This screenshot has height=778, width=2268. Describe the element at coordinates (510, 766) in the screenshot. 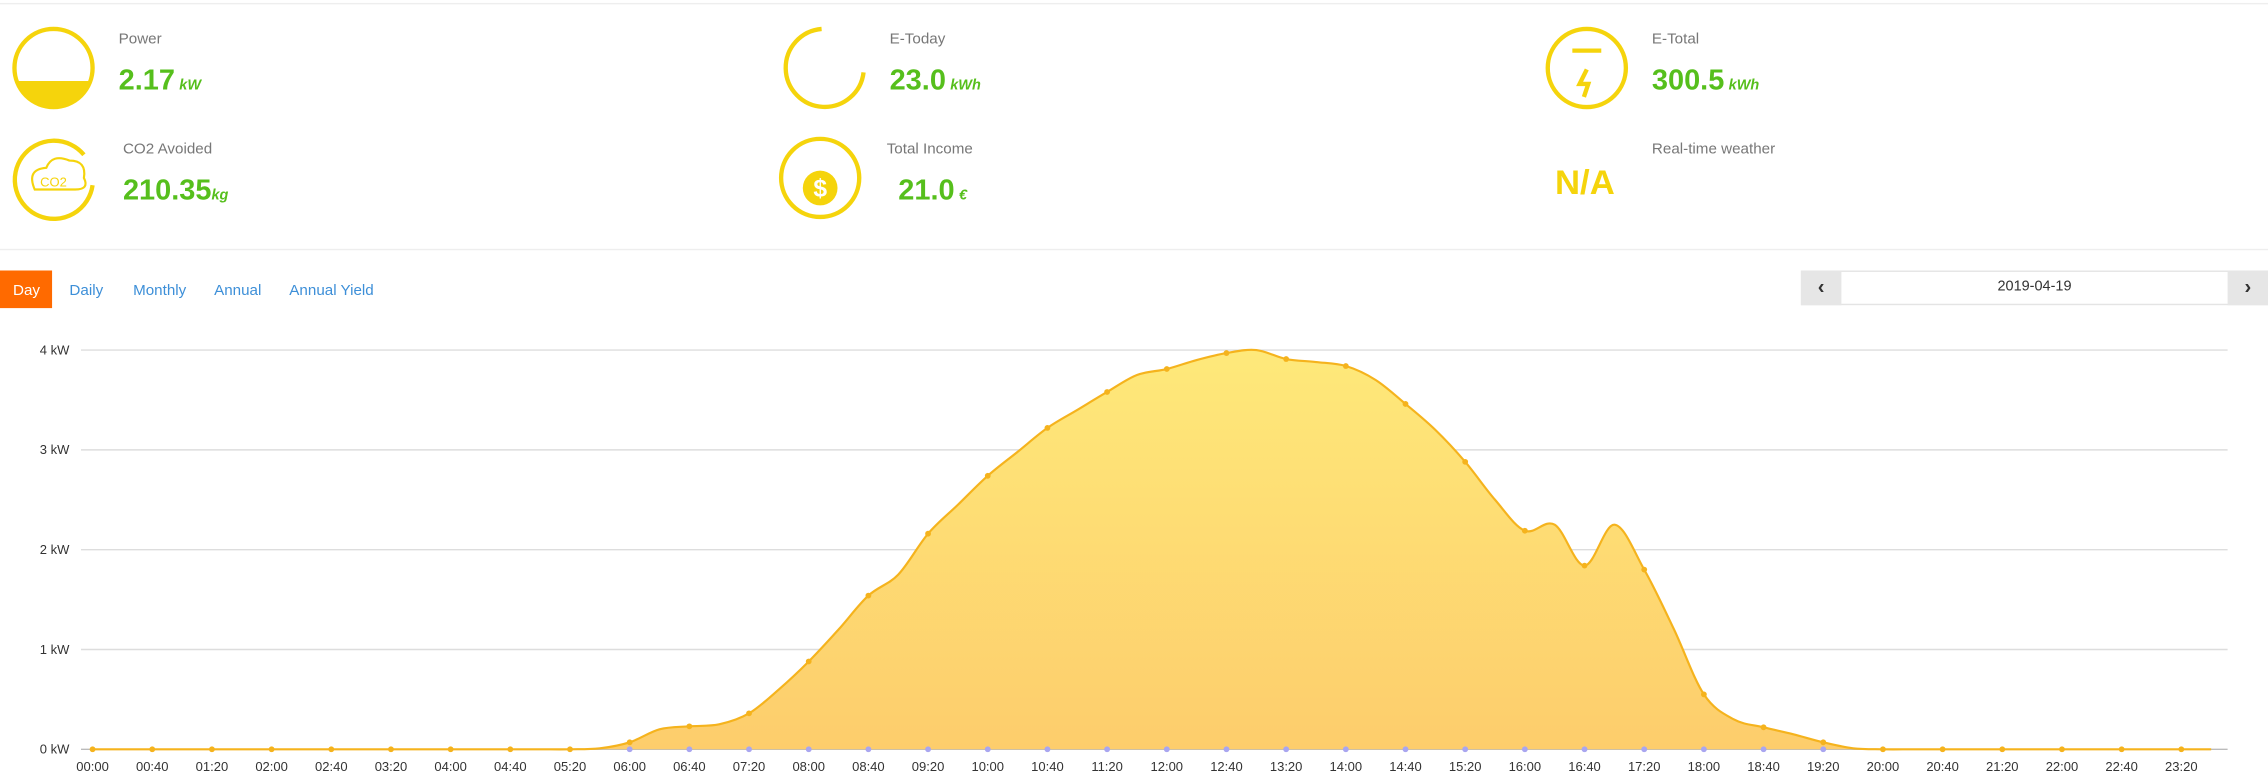

I see `x-tick-label: 04:40` at that location.